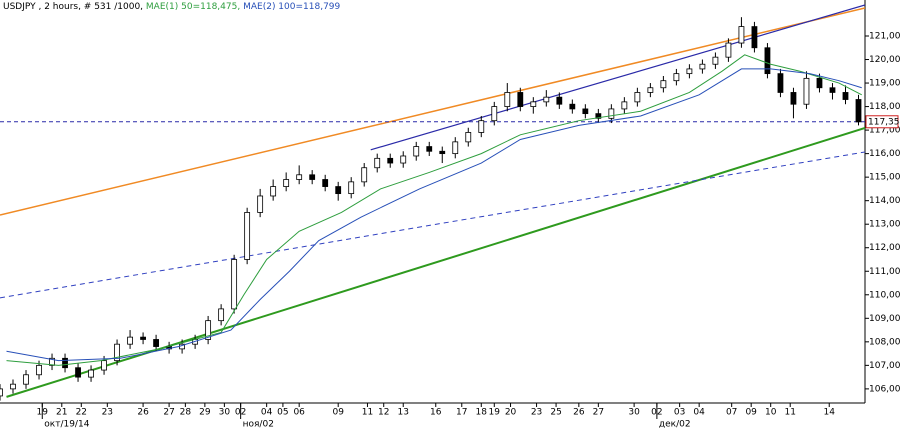  I want to click on x-tick-label: 11, so click(789, 413).